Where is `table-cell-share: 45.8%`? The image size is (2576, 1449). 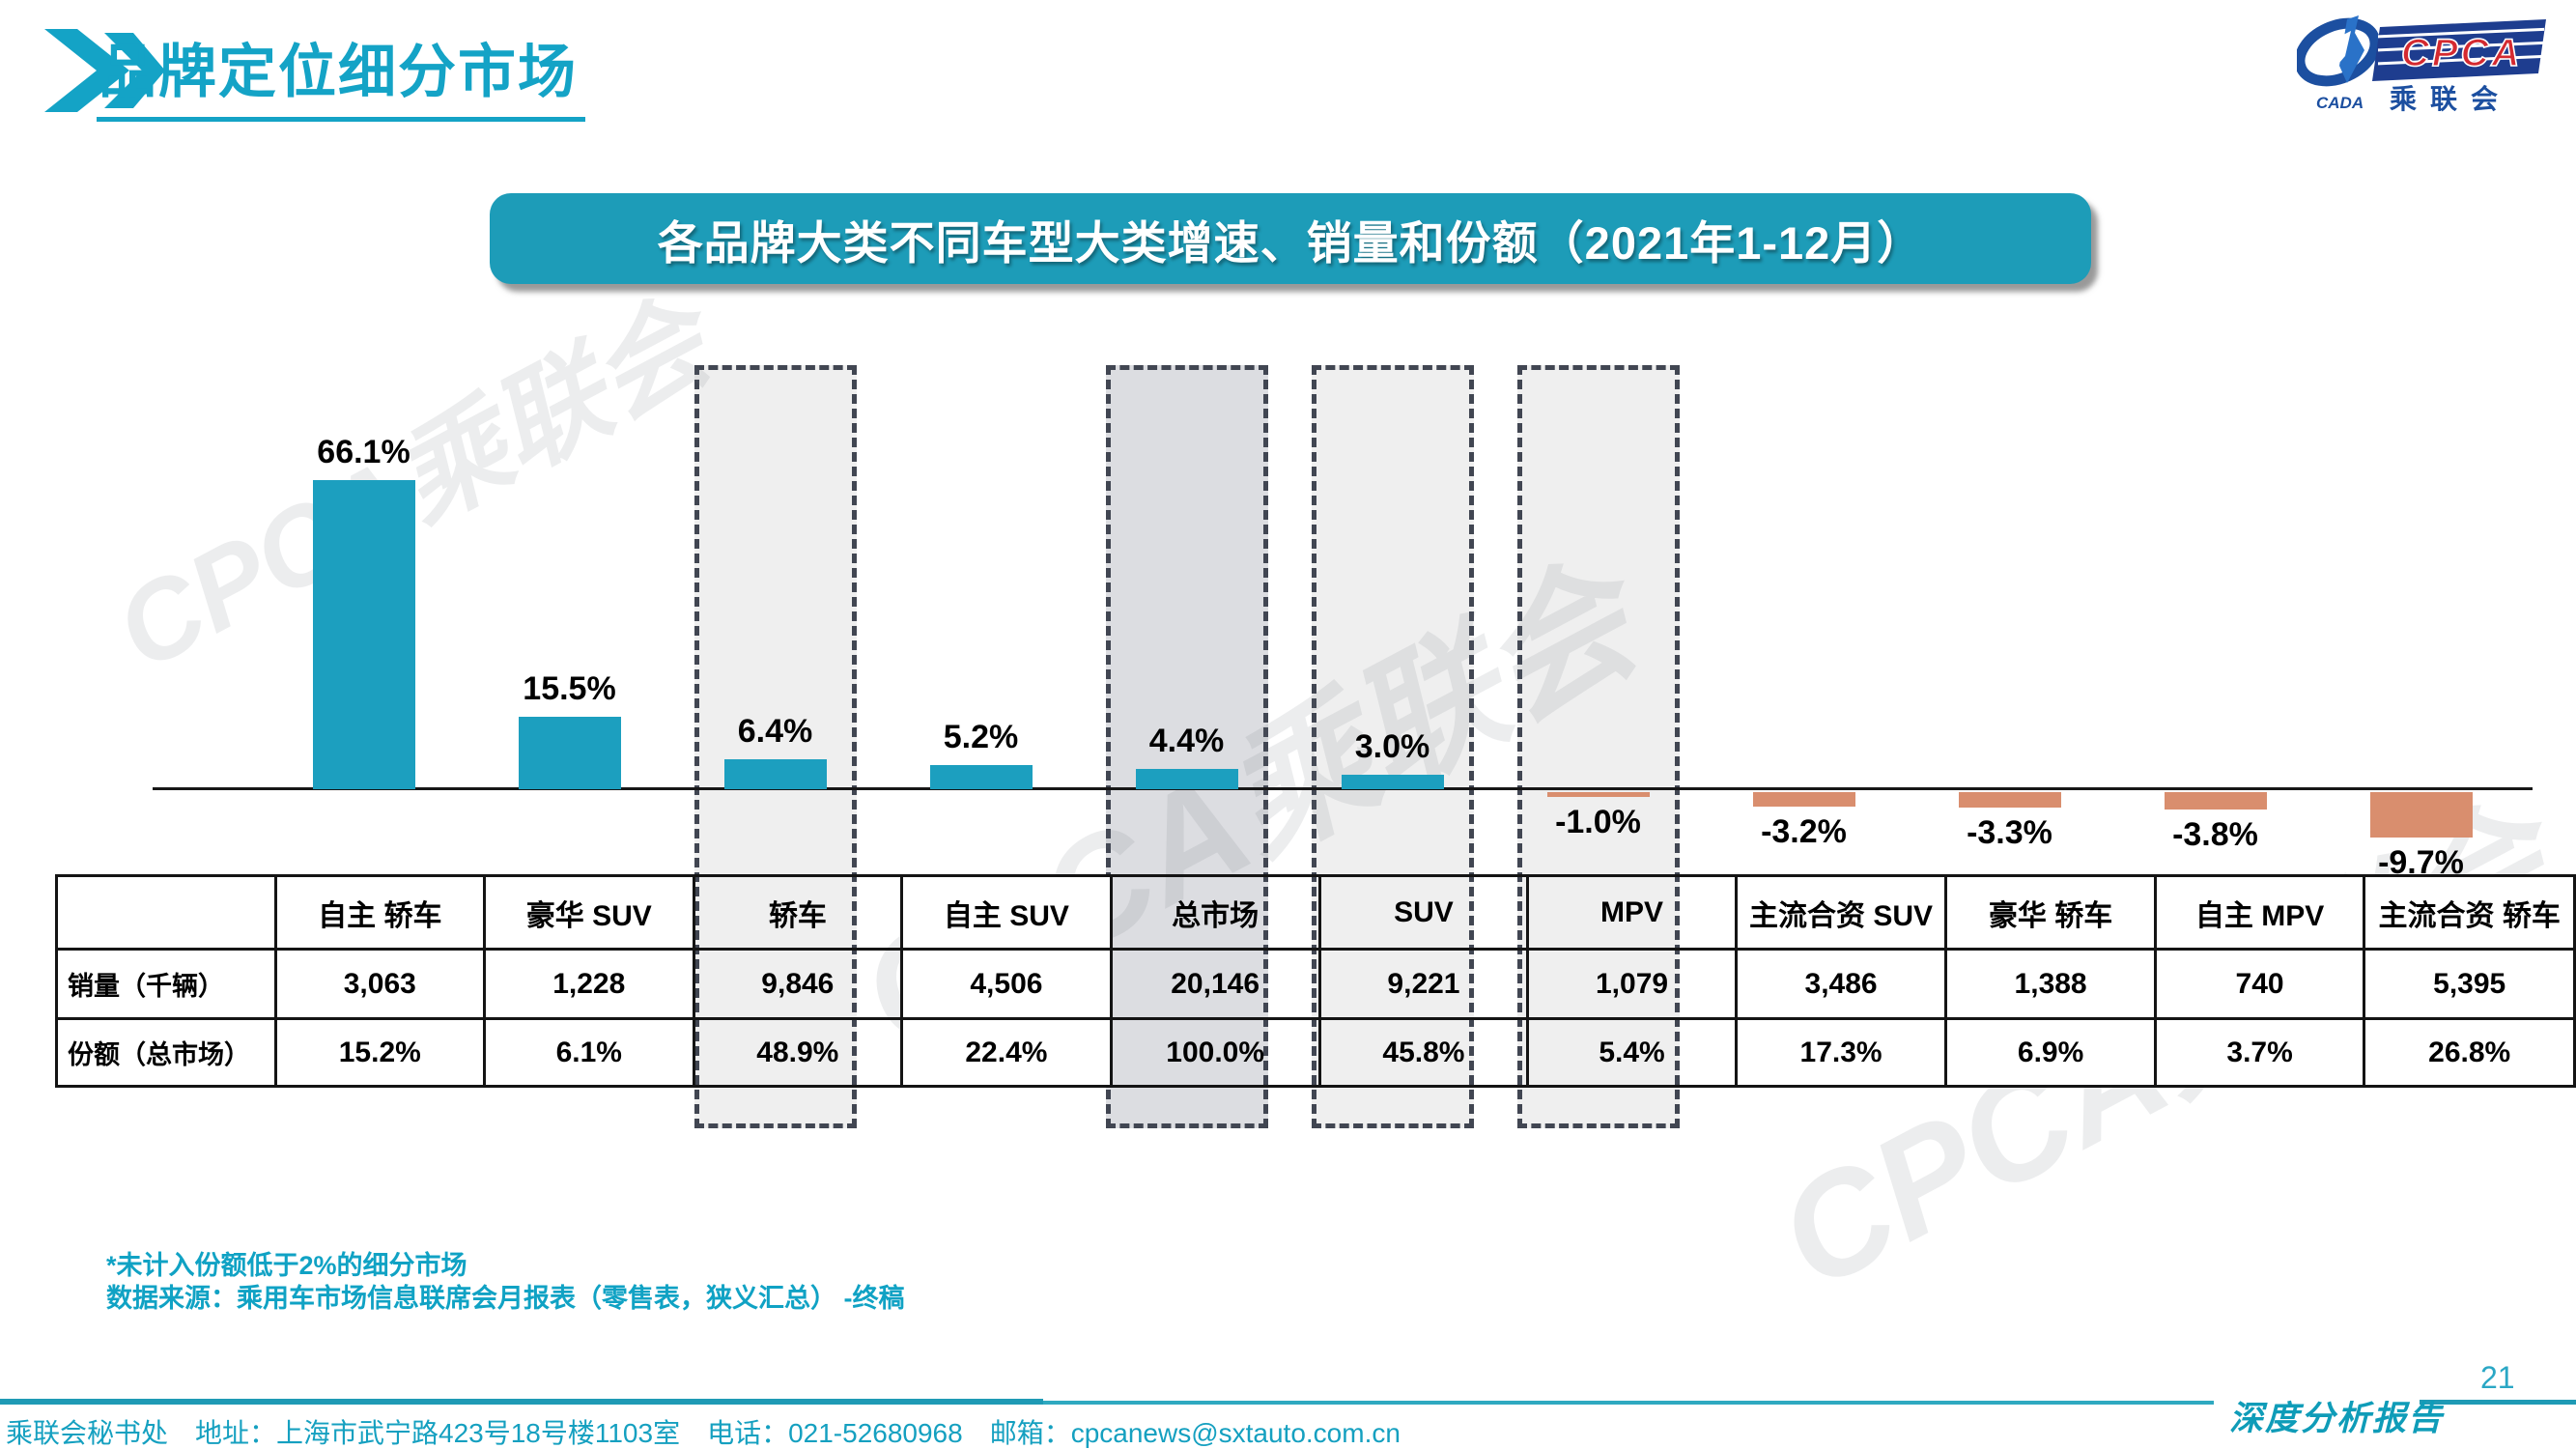 table-cell-share: 45.8% is located at coordinates (1423, 1052).